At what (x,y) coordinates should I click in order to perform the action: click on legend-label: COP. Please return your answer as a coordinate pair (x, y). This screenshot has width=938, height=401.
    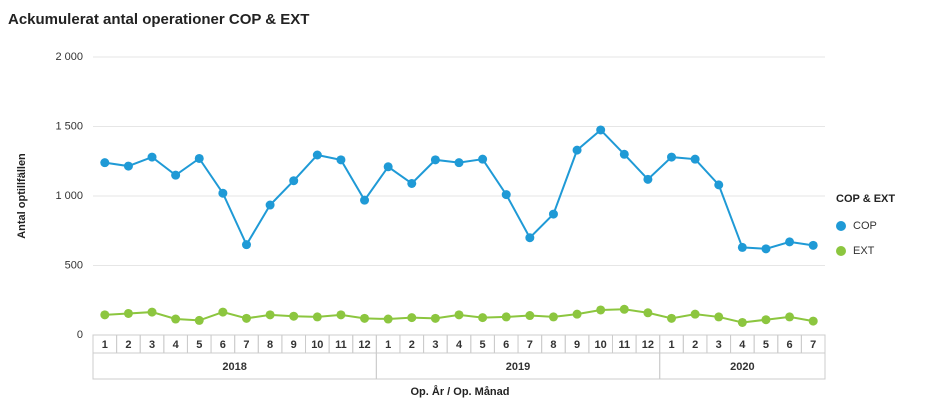
    Looking at the image, I should click on (865, 226).